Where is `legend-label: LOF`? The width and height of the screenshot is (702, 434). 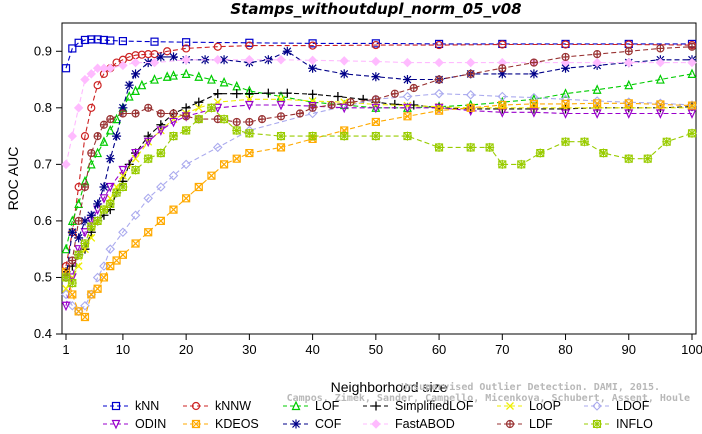 legend-label: LOF is located at coordinates (327, 406).